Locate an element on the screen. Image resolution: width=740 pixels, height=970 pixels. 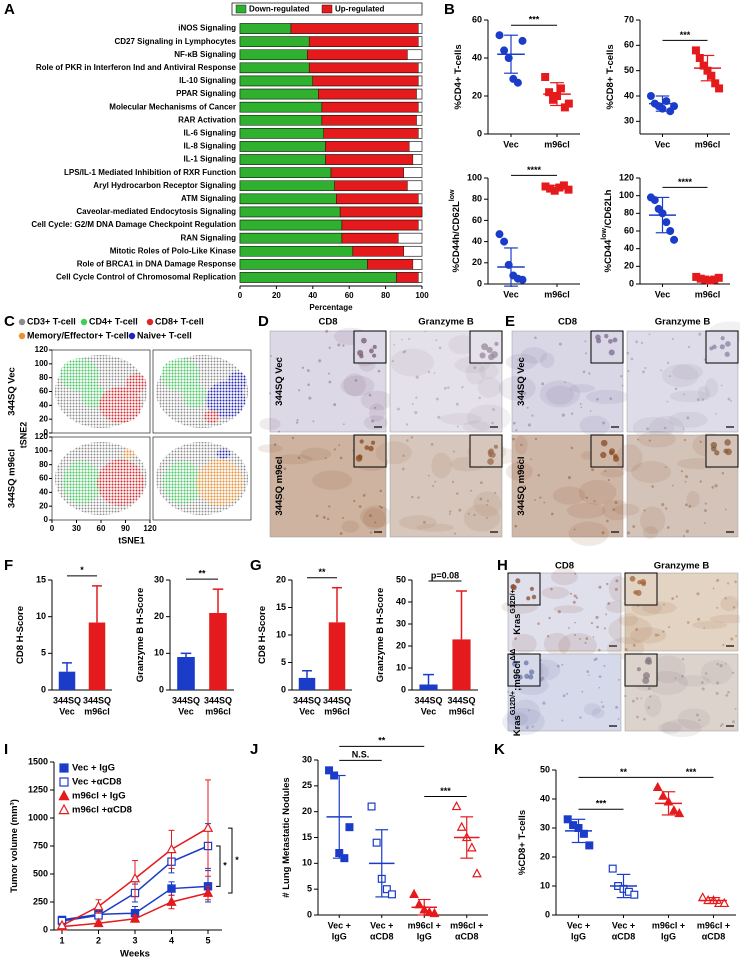
y-tick-label: 30 is located at coordinates (545, 827).